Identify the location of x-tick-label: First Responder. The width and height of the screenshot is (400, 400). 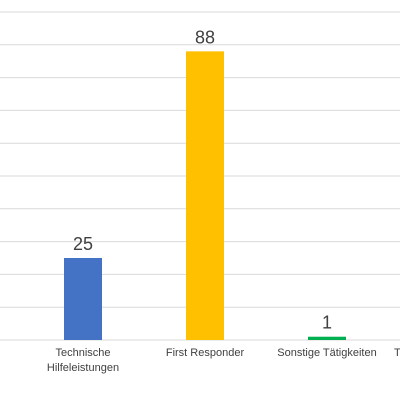
(205, 353).